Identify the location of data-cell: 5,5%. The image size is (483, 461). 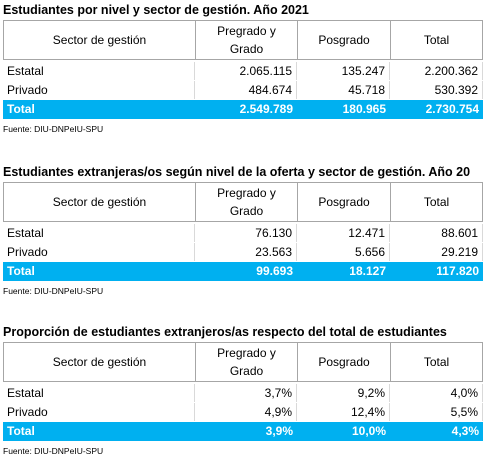
(436, 412).